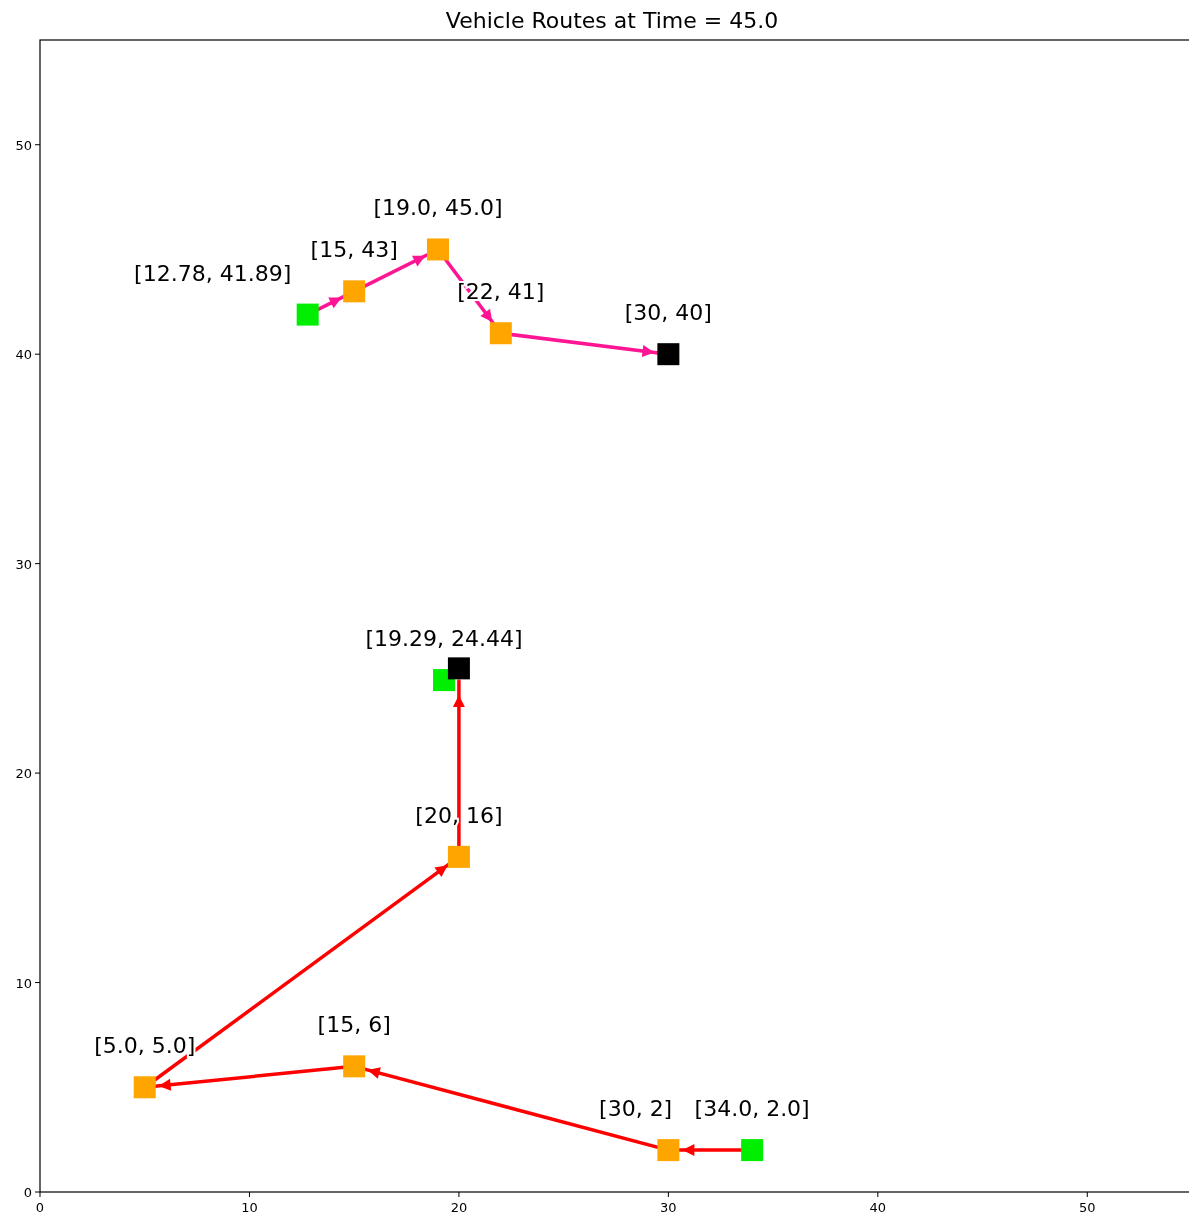 The width and height of the screenshot is (1189, 1218). I want to click on data-label: [20, 16], so click(459, 815).